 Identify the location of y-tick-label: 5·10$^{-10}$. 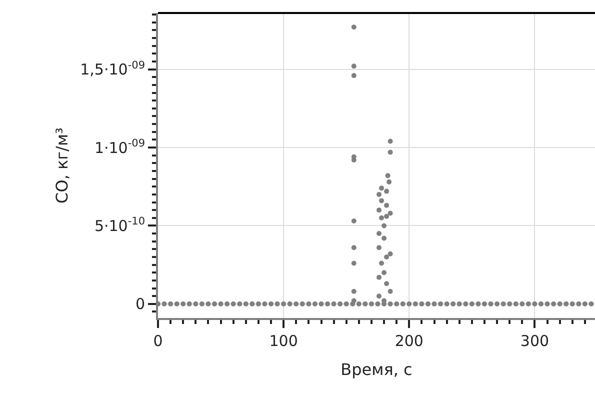
(119, 225).